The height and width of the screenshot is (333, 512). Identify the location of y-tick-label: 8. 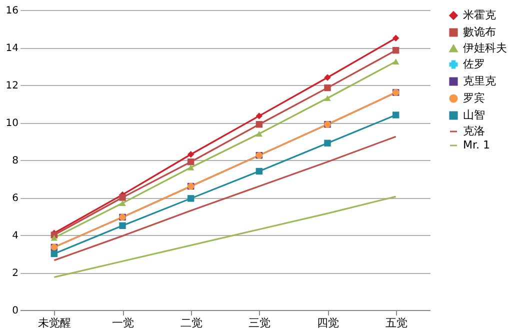
(15, 161).